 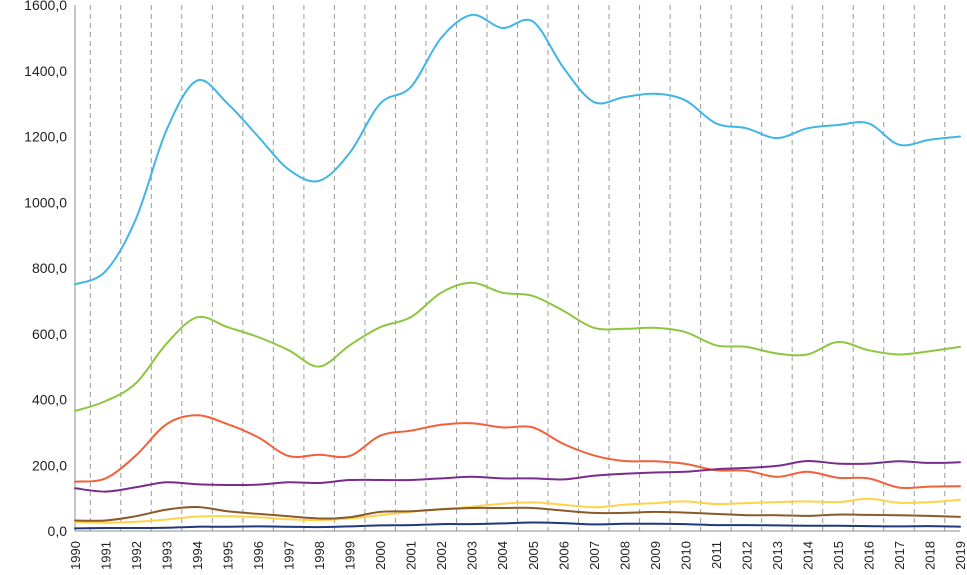 I want to click on x-tick-label: 1991, so click(x=106, y=555).